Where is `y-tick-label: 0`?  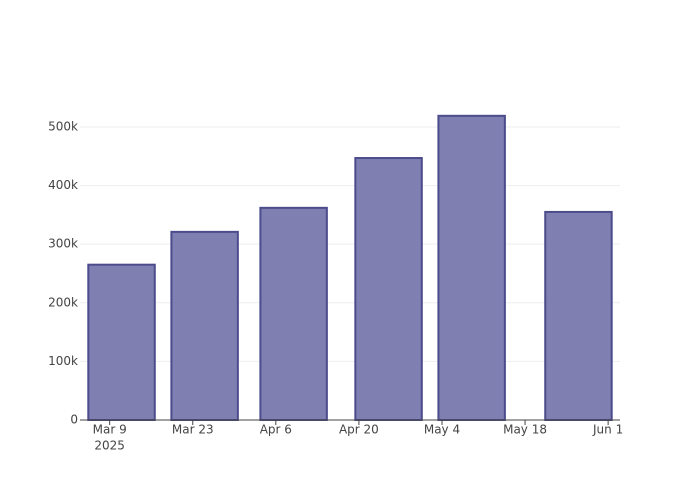
y-tick-label: 0 is located at coordinates (74, 420).